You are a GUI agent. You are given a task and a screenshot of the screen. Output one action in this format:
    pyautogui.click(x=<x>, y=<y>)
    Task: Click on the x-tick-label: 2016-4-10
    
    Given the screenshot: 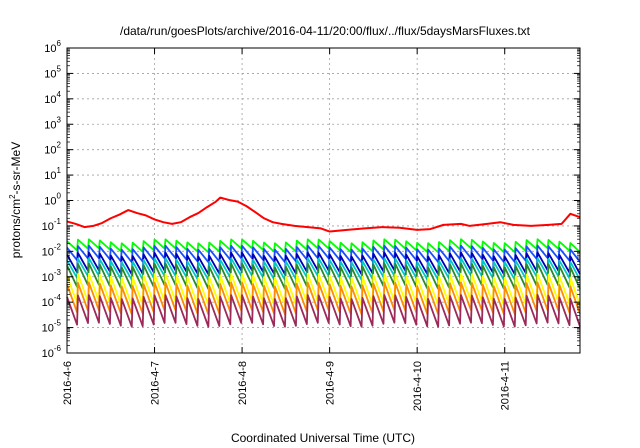 What is the action you would take?
    pyautogui.click(x=418, y=386)
    